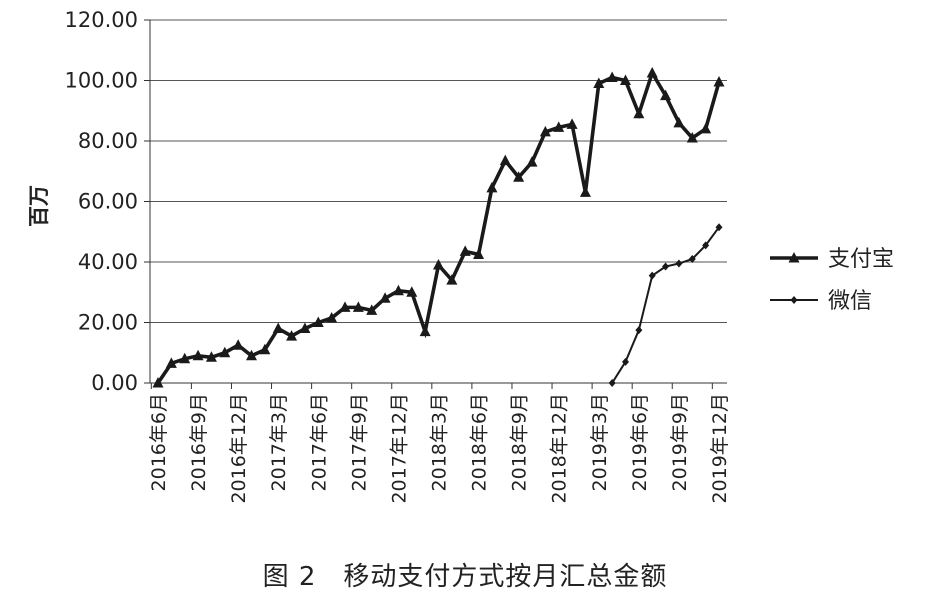  What do you see at coordinates (108, 262) in the screenshot?
I see `y-tick-label: 40.00` at bounding box center [108, 262].